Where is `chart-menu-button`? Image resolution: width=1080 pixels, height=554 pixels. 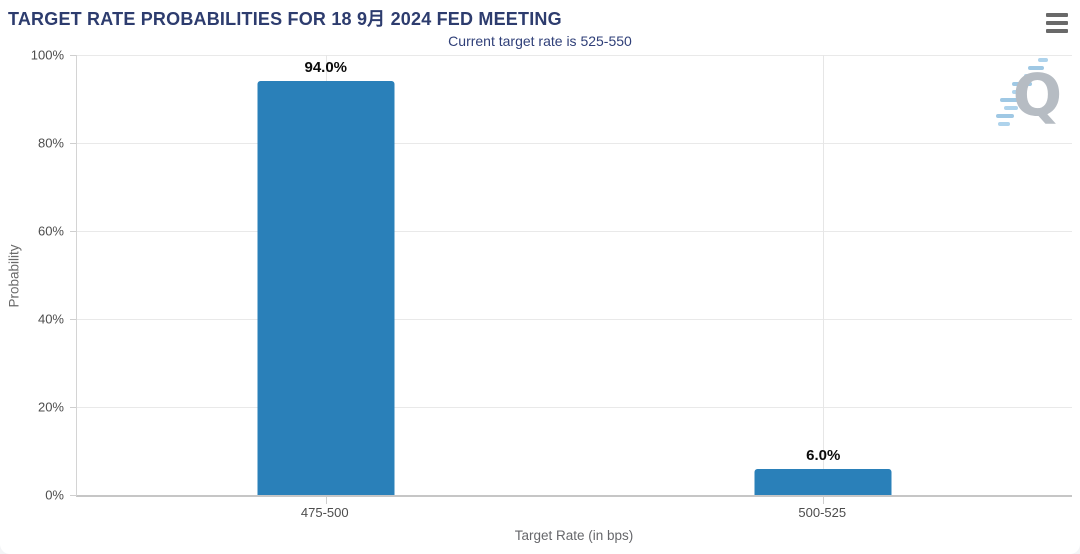 chart-menu-button is located at coordinates (1057, 23).